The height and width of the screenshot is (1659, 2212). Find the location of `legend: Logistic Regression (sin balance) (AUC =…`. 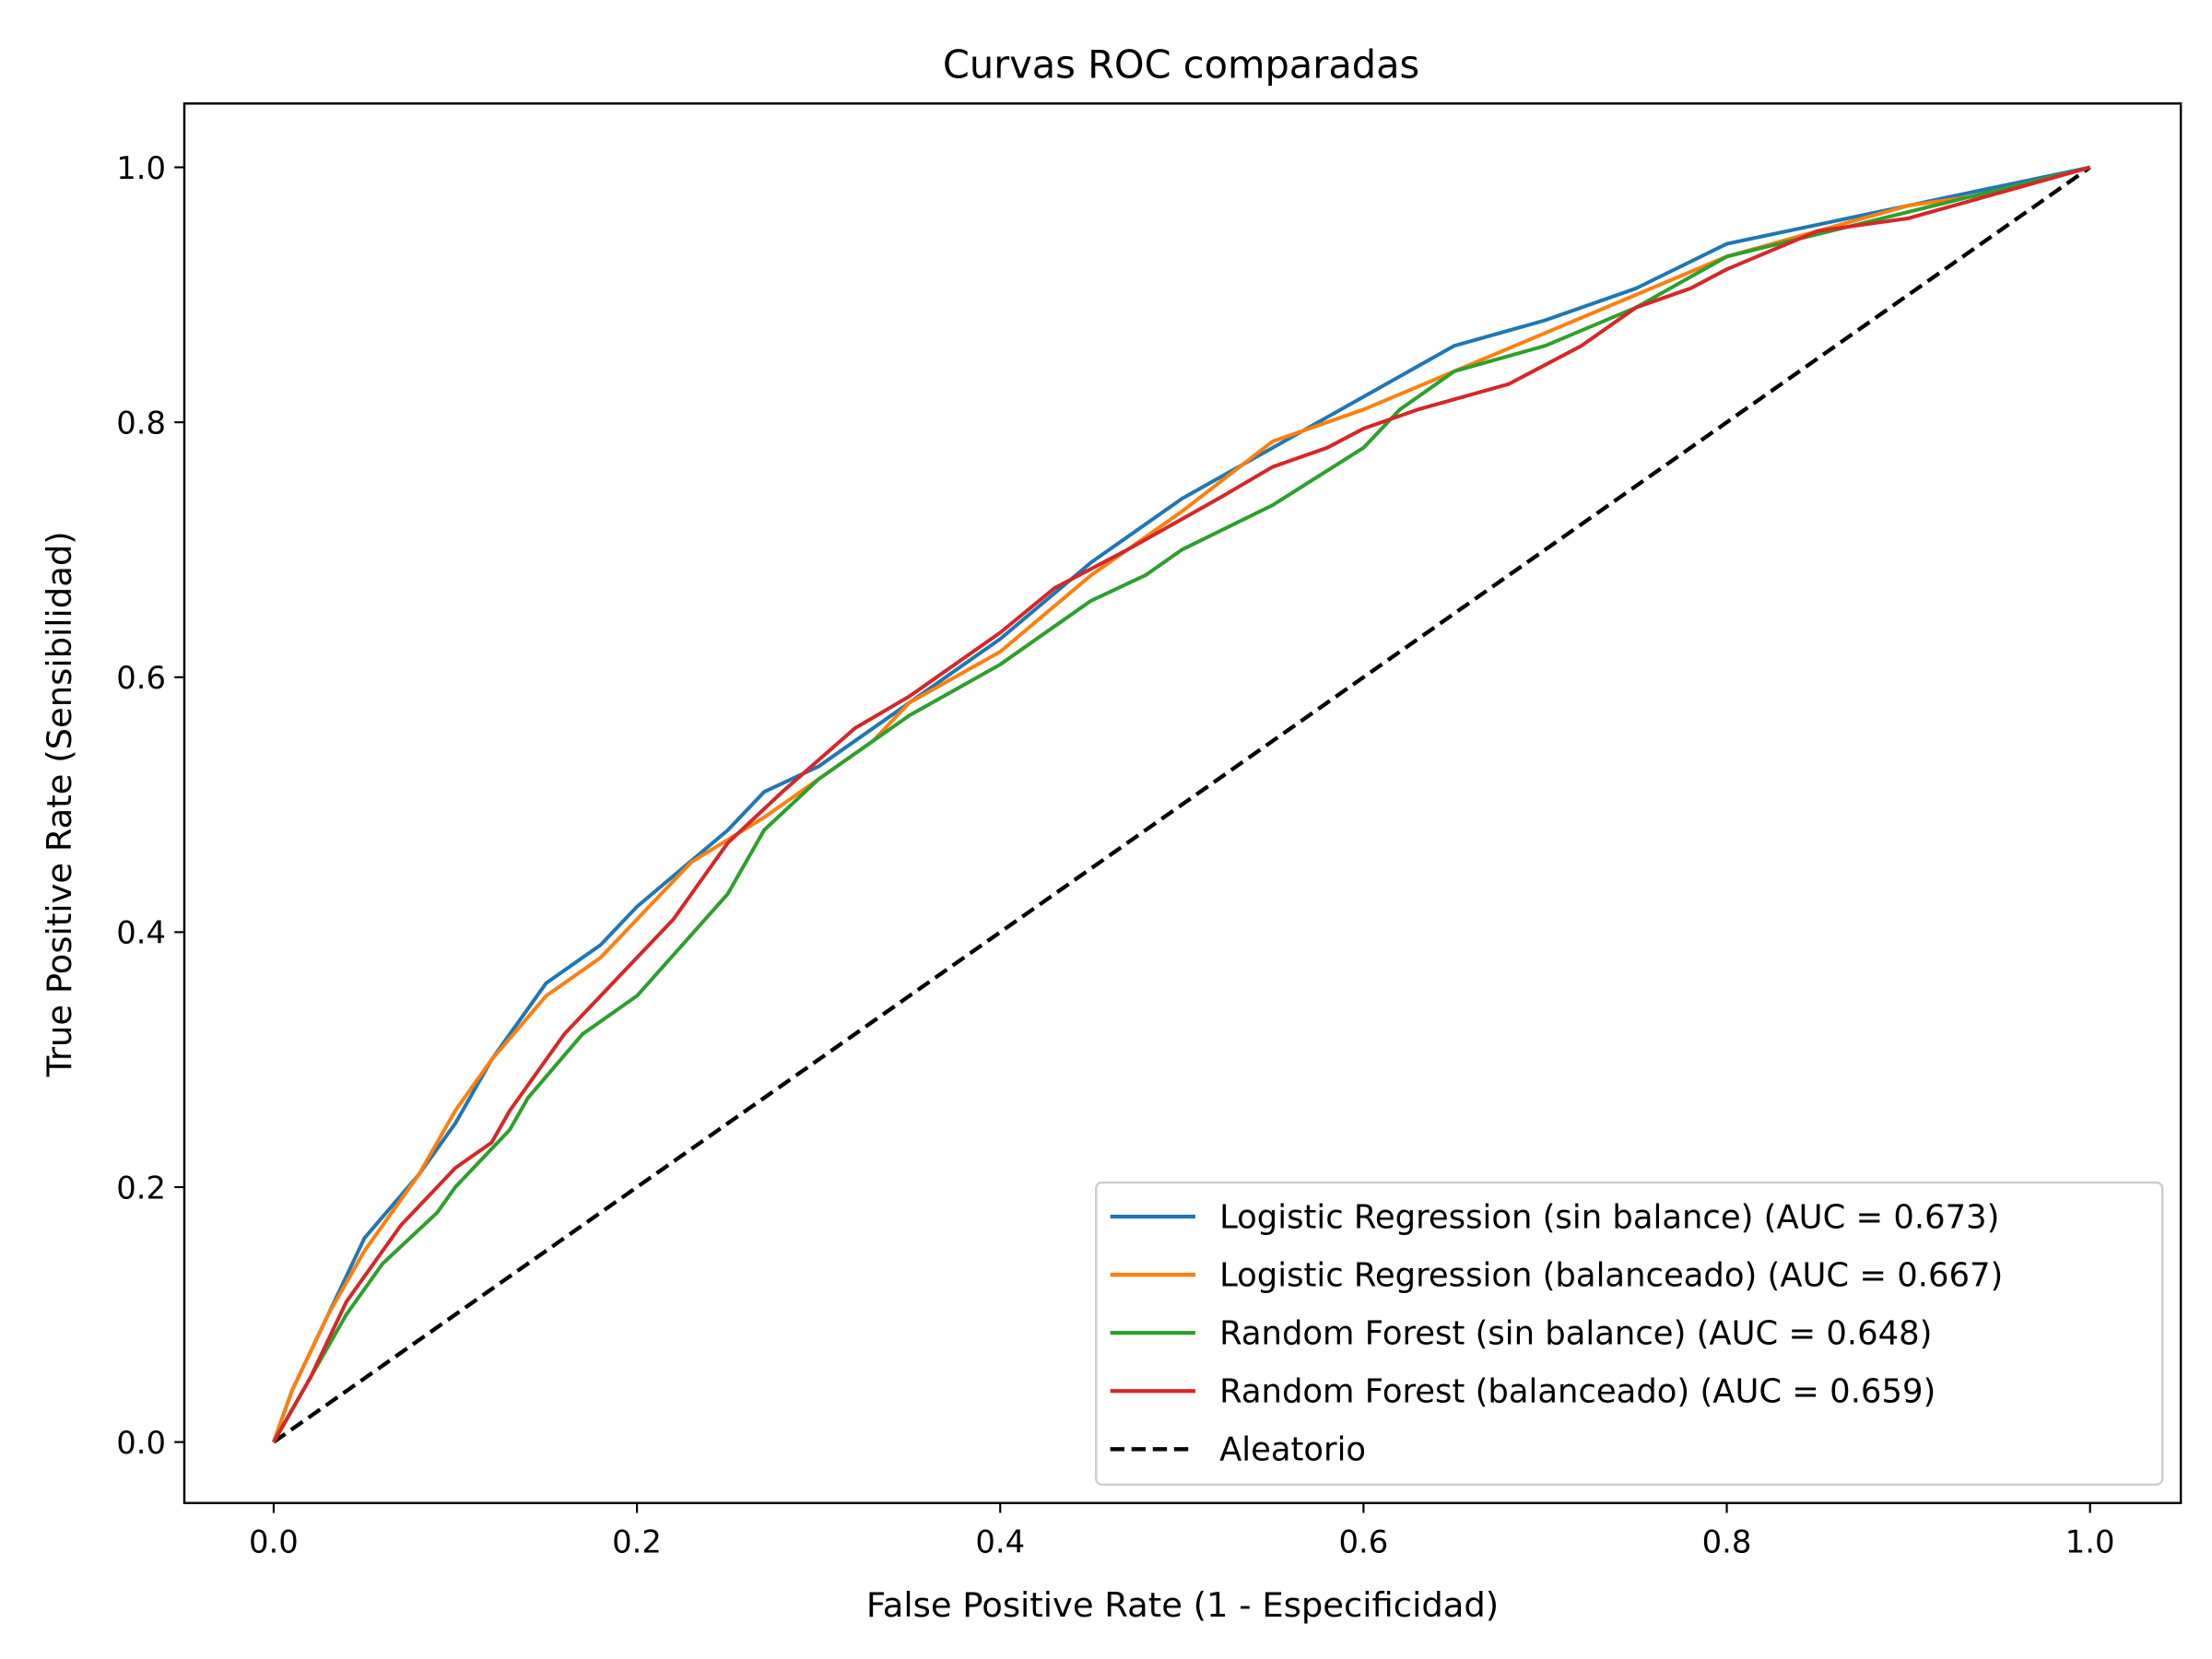

legend: Logistic Regression (sin balance) (AUC =… is located at coordinates (1629, 1333).